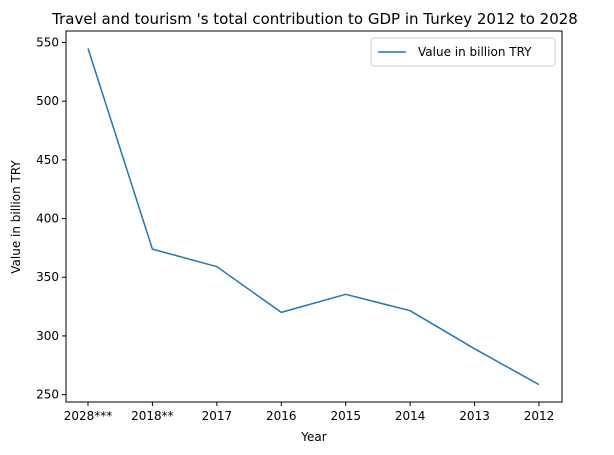  I want to click on y-tick-label: 450, so click(47, 160).